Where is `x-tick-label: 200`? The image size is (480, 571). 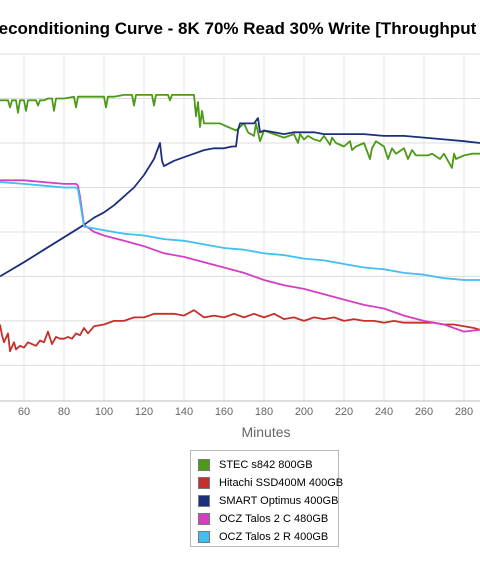 x-tick-label: 200 is located at coordinates (304, 412).